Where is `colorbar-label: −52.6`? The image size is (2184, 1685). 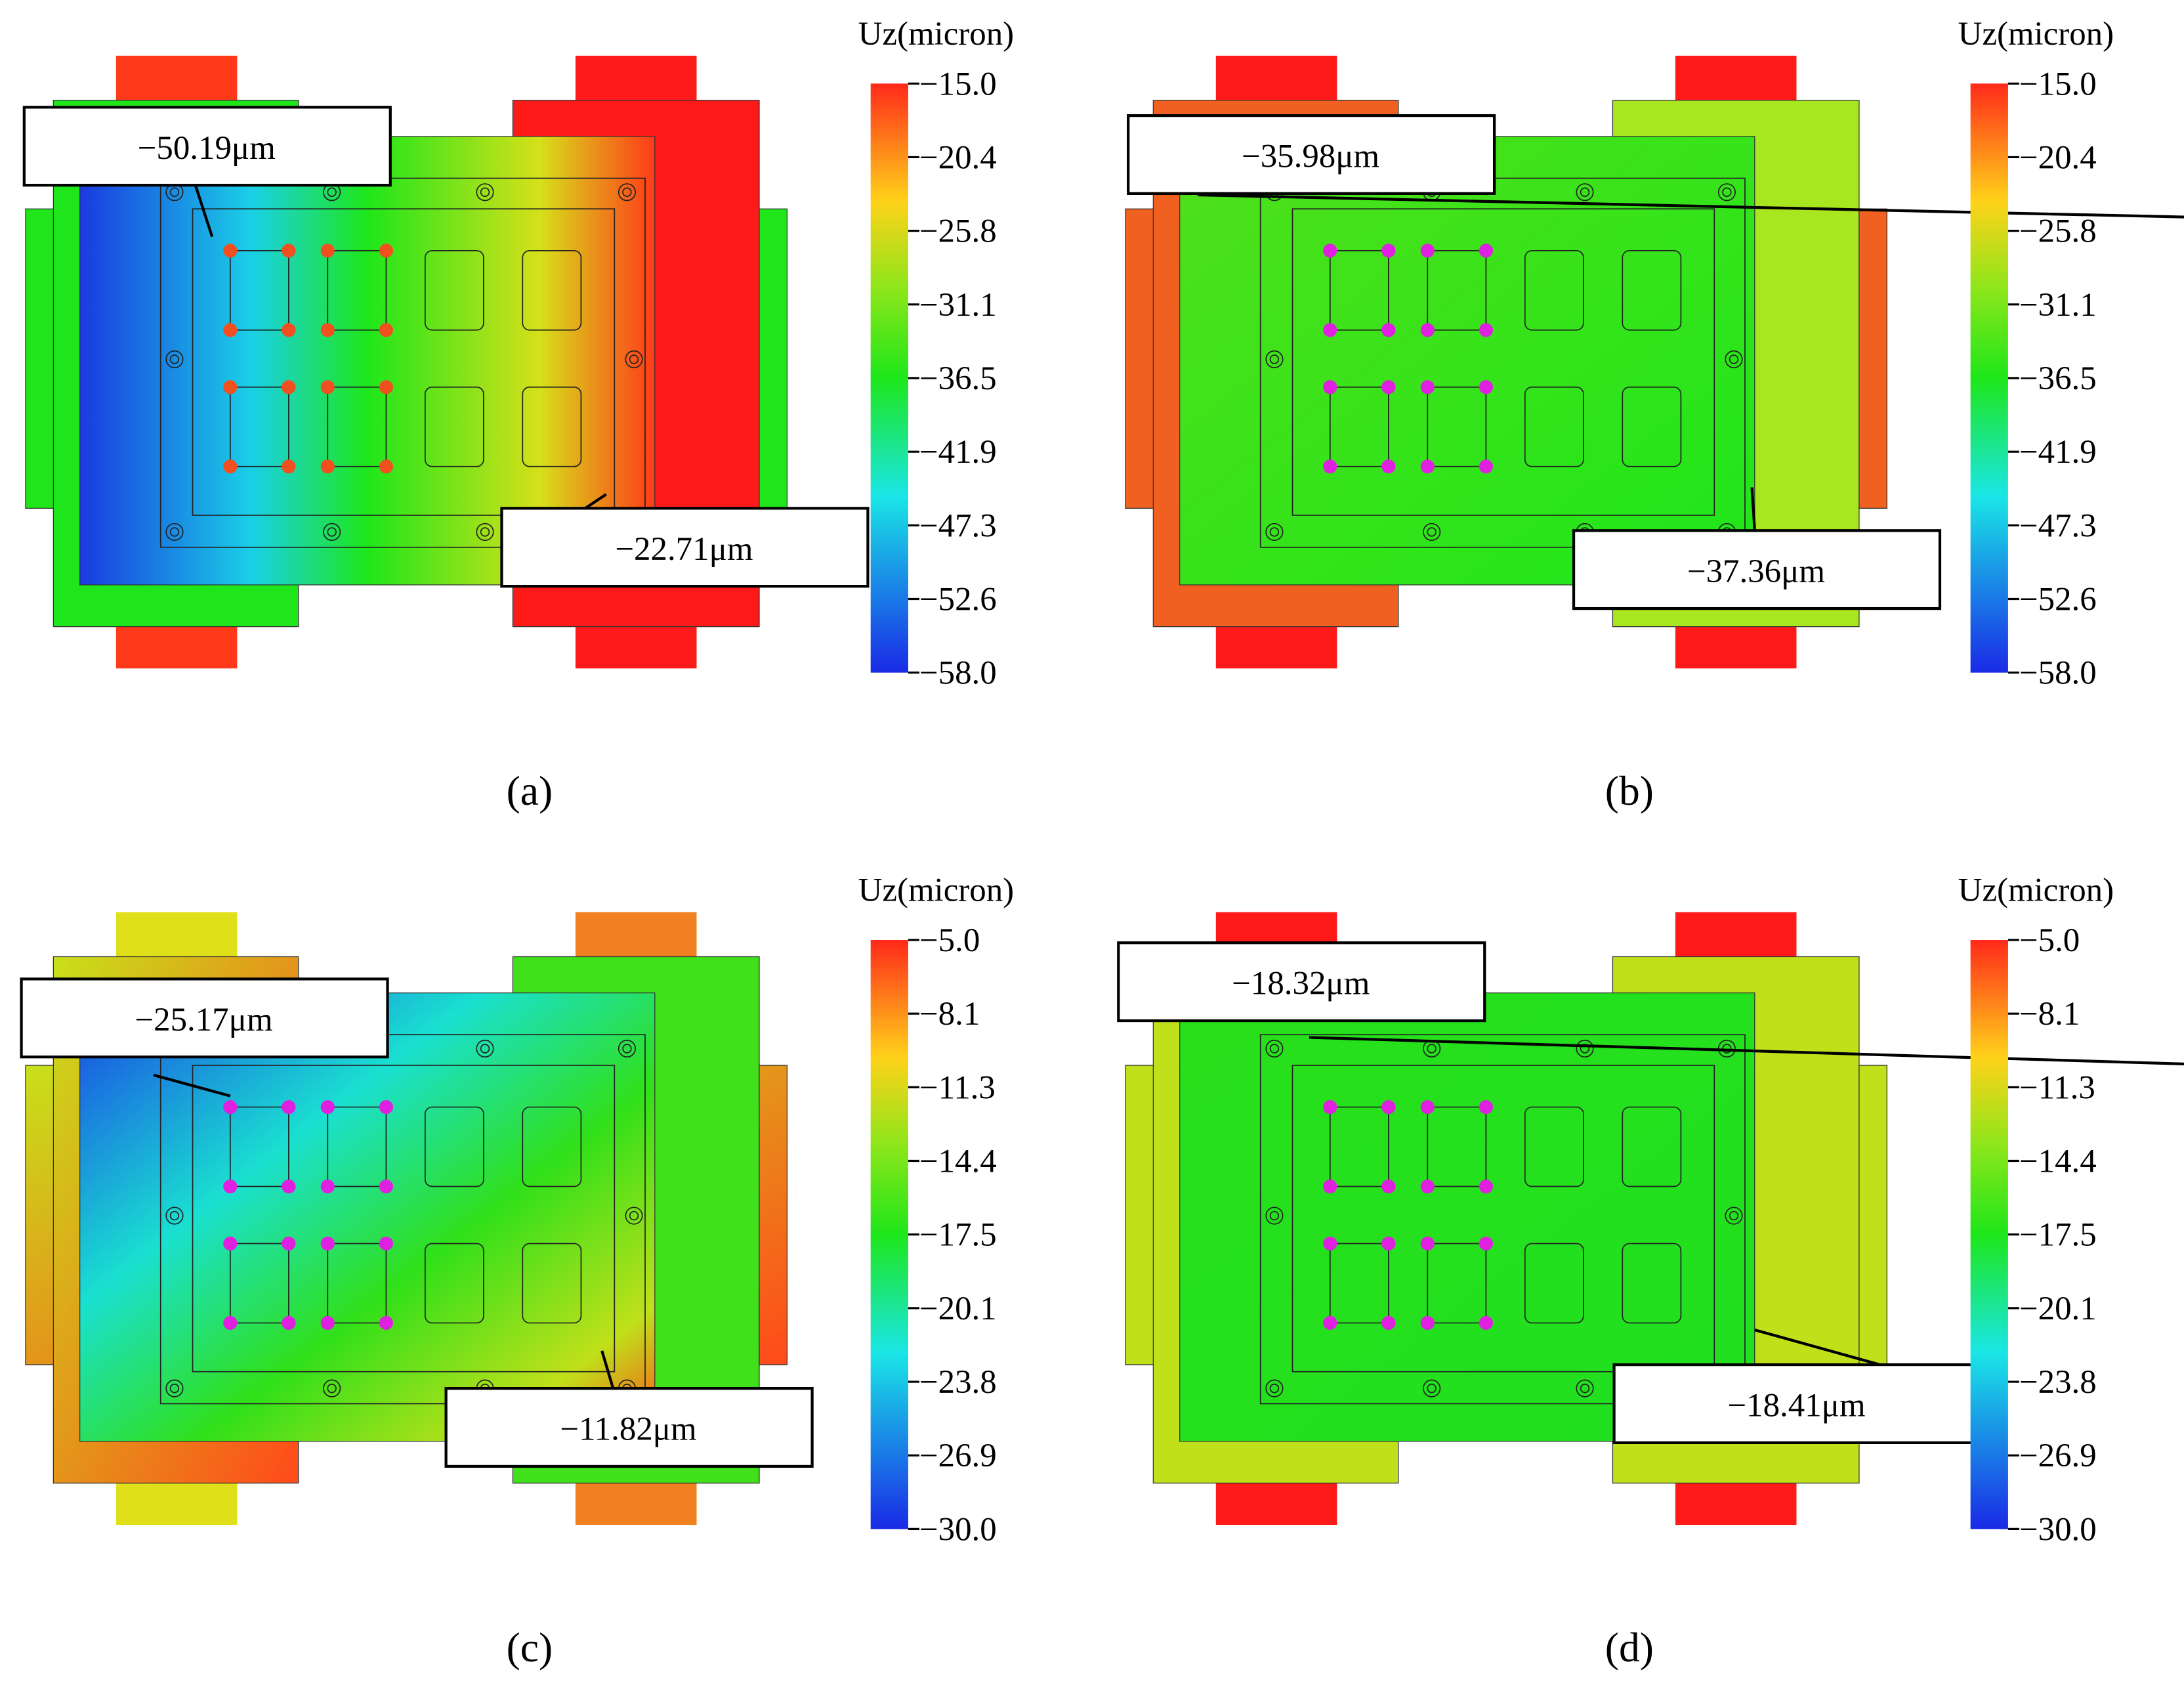
colorbar-label: −52.6 is located at coordinates (958, 599).